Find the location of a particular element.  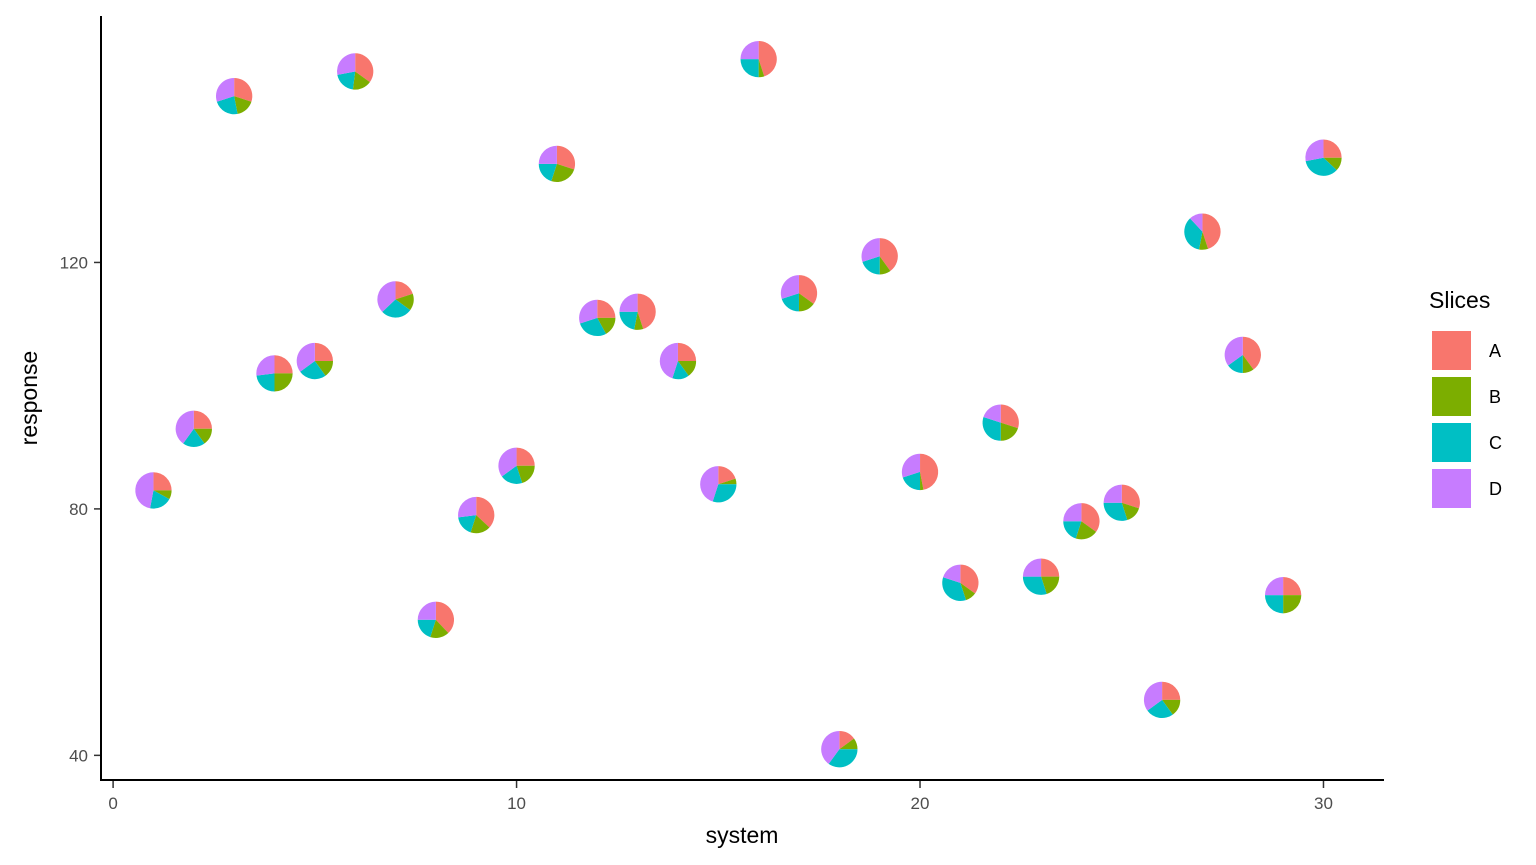

y-tick-label: 40 is located at coordinates (78, 755).